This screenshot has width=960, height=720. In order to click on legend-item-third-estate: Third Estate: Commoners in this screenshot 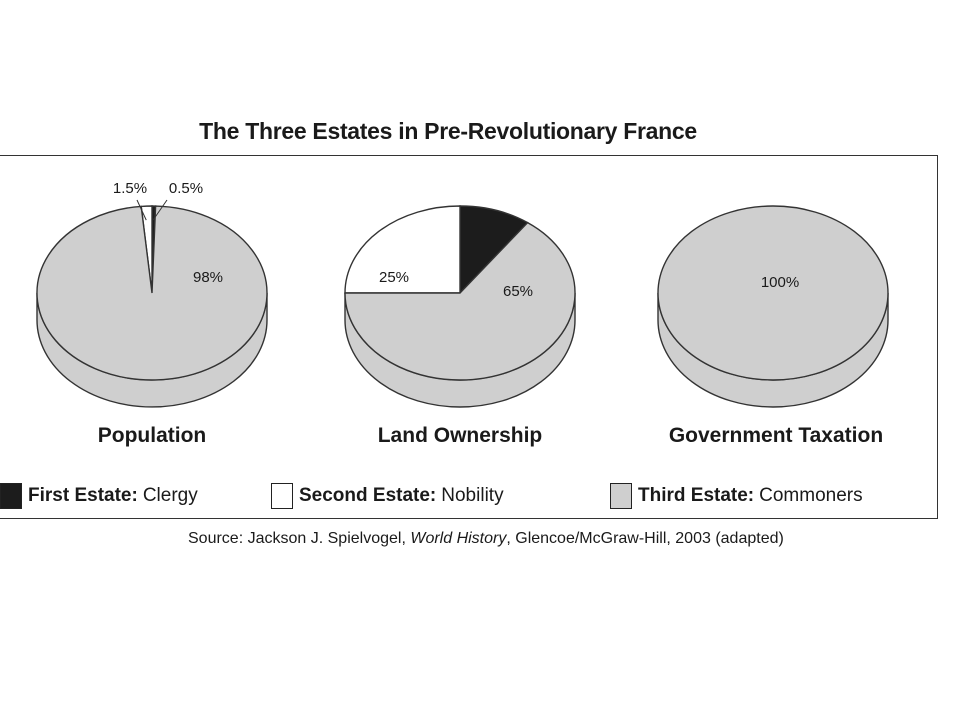, I will do `click(736, 496)`.